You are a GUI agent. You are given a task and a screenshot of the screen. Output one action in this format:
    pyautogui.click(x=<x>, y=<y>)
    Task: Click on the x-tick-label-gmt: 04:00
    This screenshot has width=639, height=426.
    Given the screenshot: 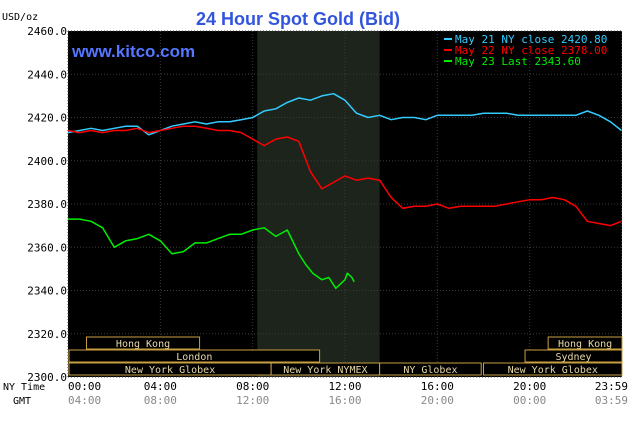 What is the action you would take?
    pyautogui.click(x=84, y=400)
    